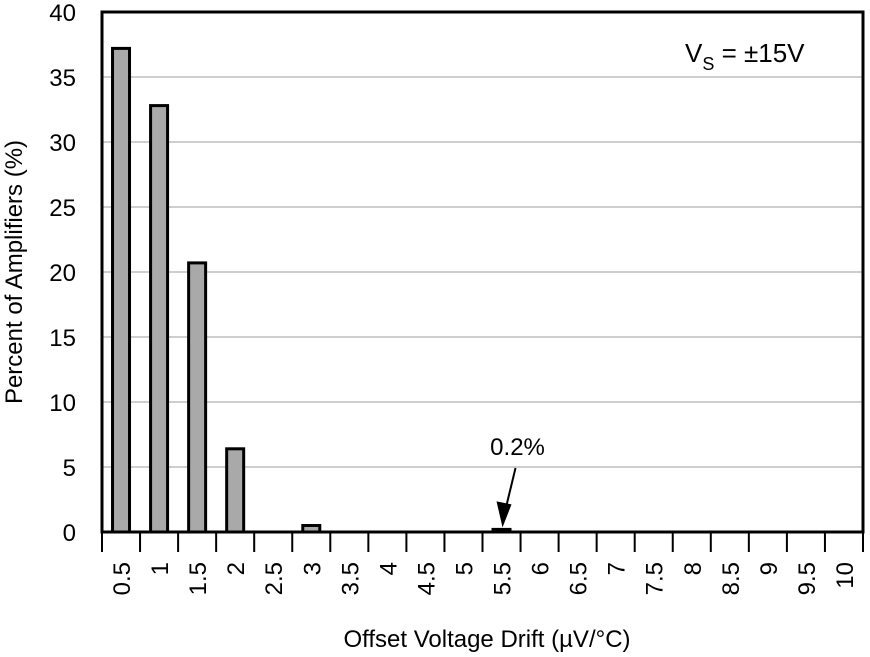  What do you see at coordinates (69, 468) in the screenshot?
I see `y-tick-label-5: 5` at bounding box center [69, 468].